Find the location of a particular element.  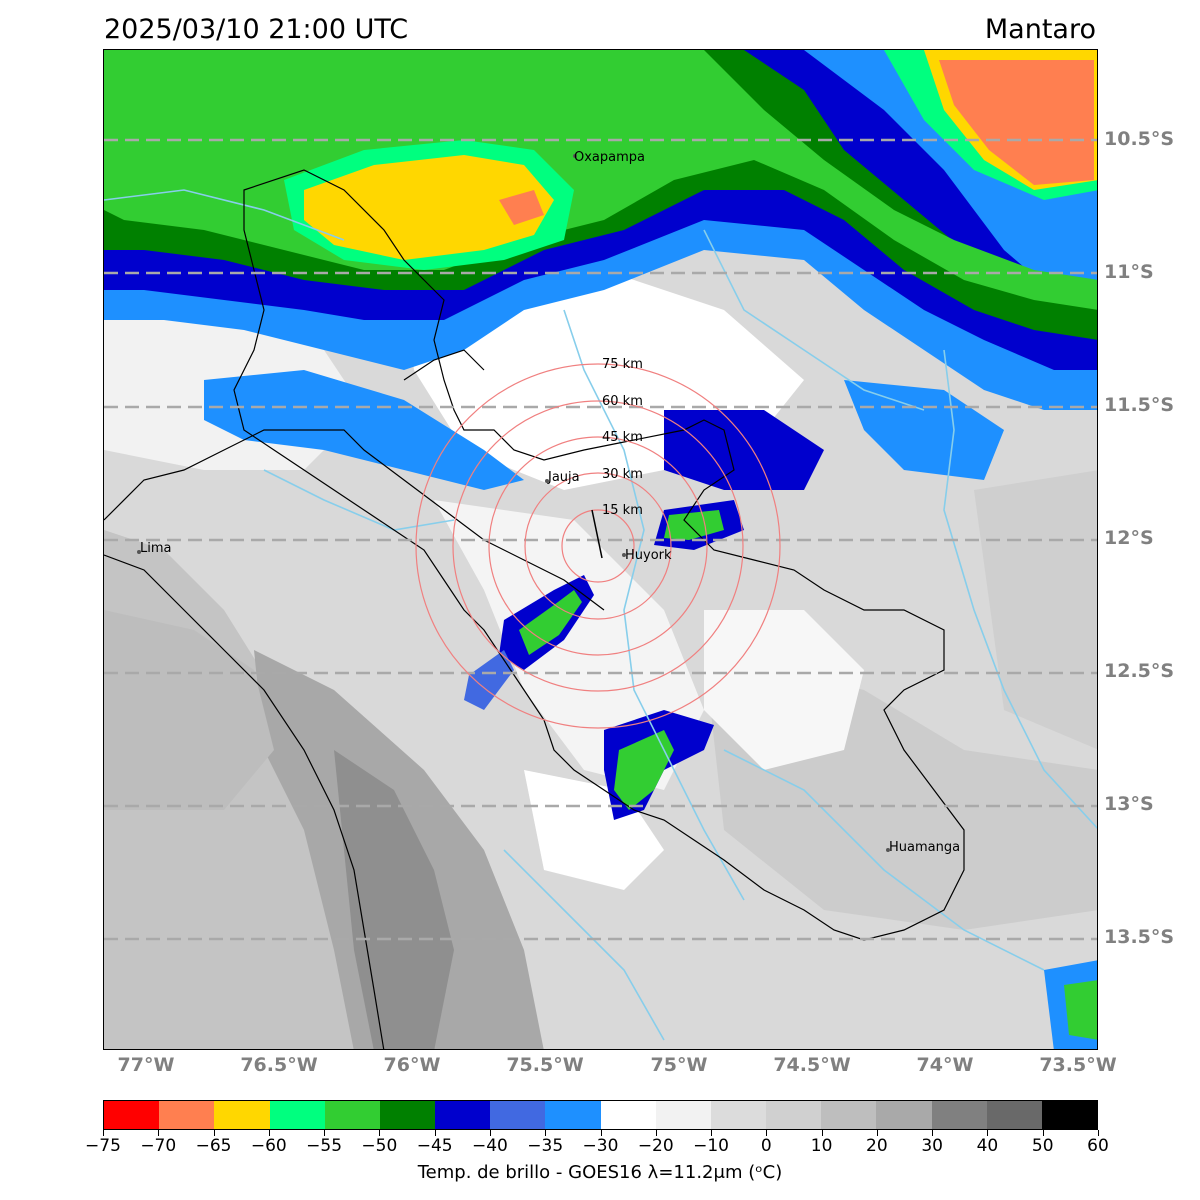

colorbar-tick-label: −35 is located at coordinates (545, 1146).